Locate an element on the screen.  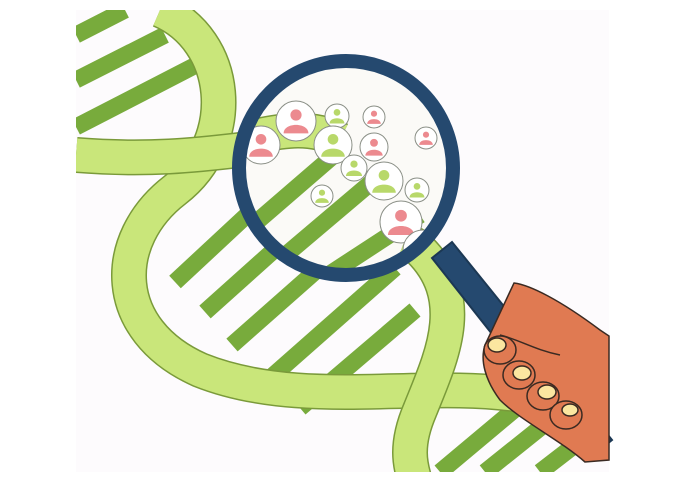
hand-icon is located at coordinates (546, 372).